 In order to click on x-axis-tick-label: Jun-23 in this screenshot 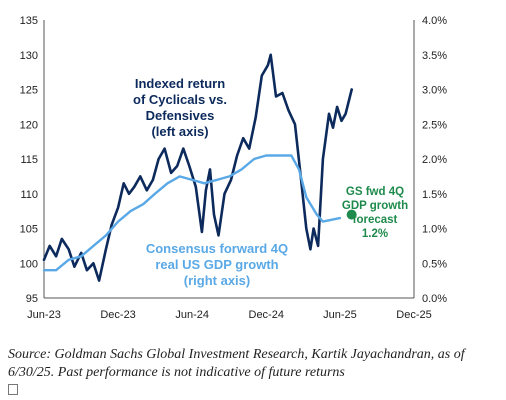, I will do `click(44, 315)`.